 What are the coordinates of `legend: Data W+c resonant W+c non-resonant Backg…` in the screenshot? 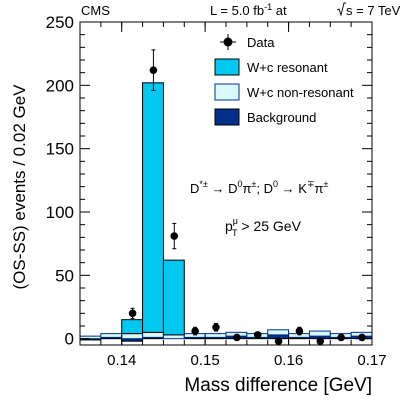 It's located at (284, 80).